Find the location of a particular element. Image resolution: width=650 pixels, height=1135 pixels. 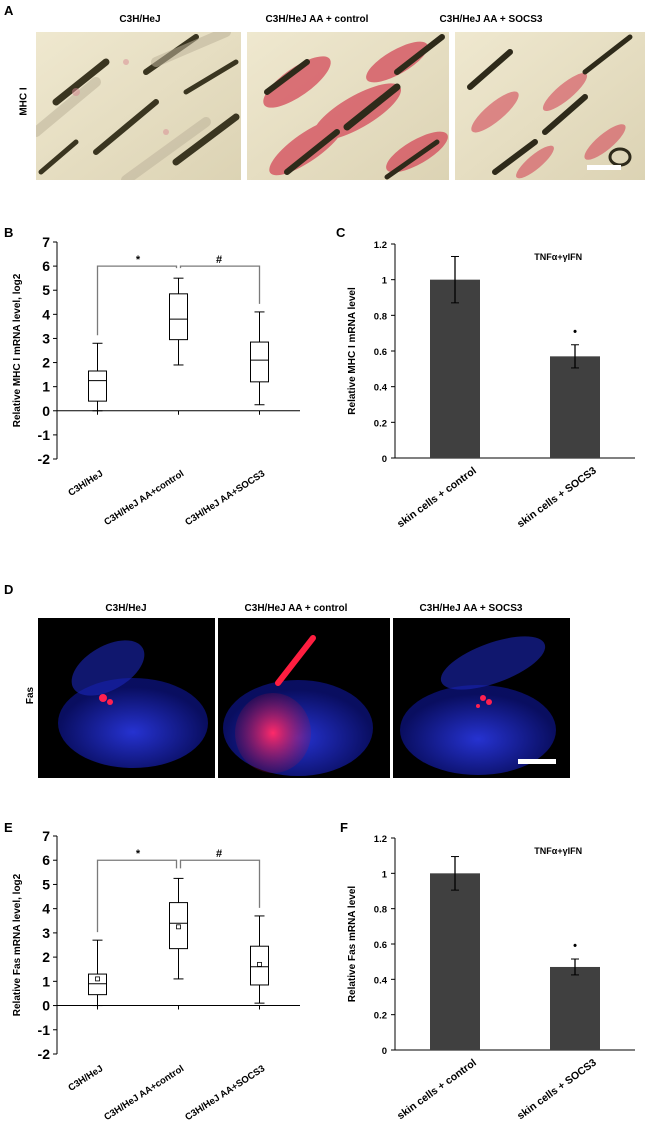

panel-a-row-label: MHC I is located at coordinates (24, 101).